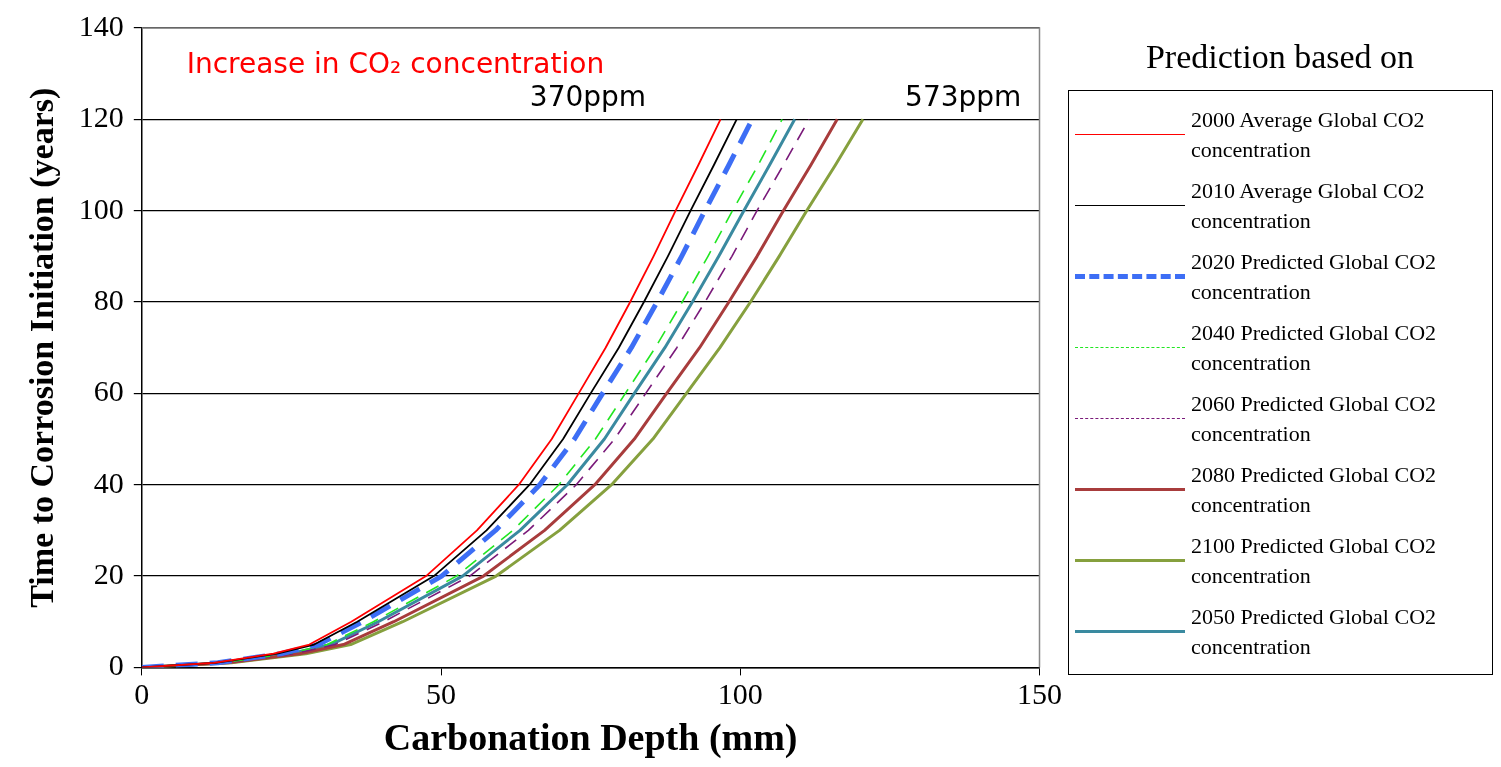 Image resolution: width=1501 pixels, height=767 pixels. Describe the element at coordinates (963, 96) in the screenshot. I see `annotation: 573ppm` at that location.